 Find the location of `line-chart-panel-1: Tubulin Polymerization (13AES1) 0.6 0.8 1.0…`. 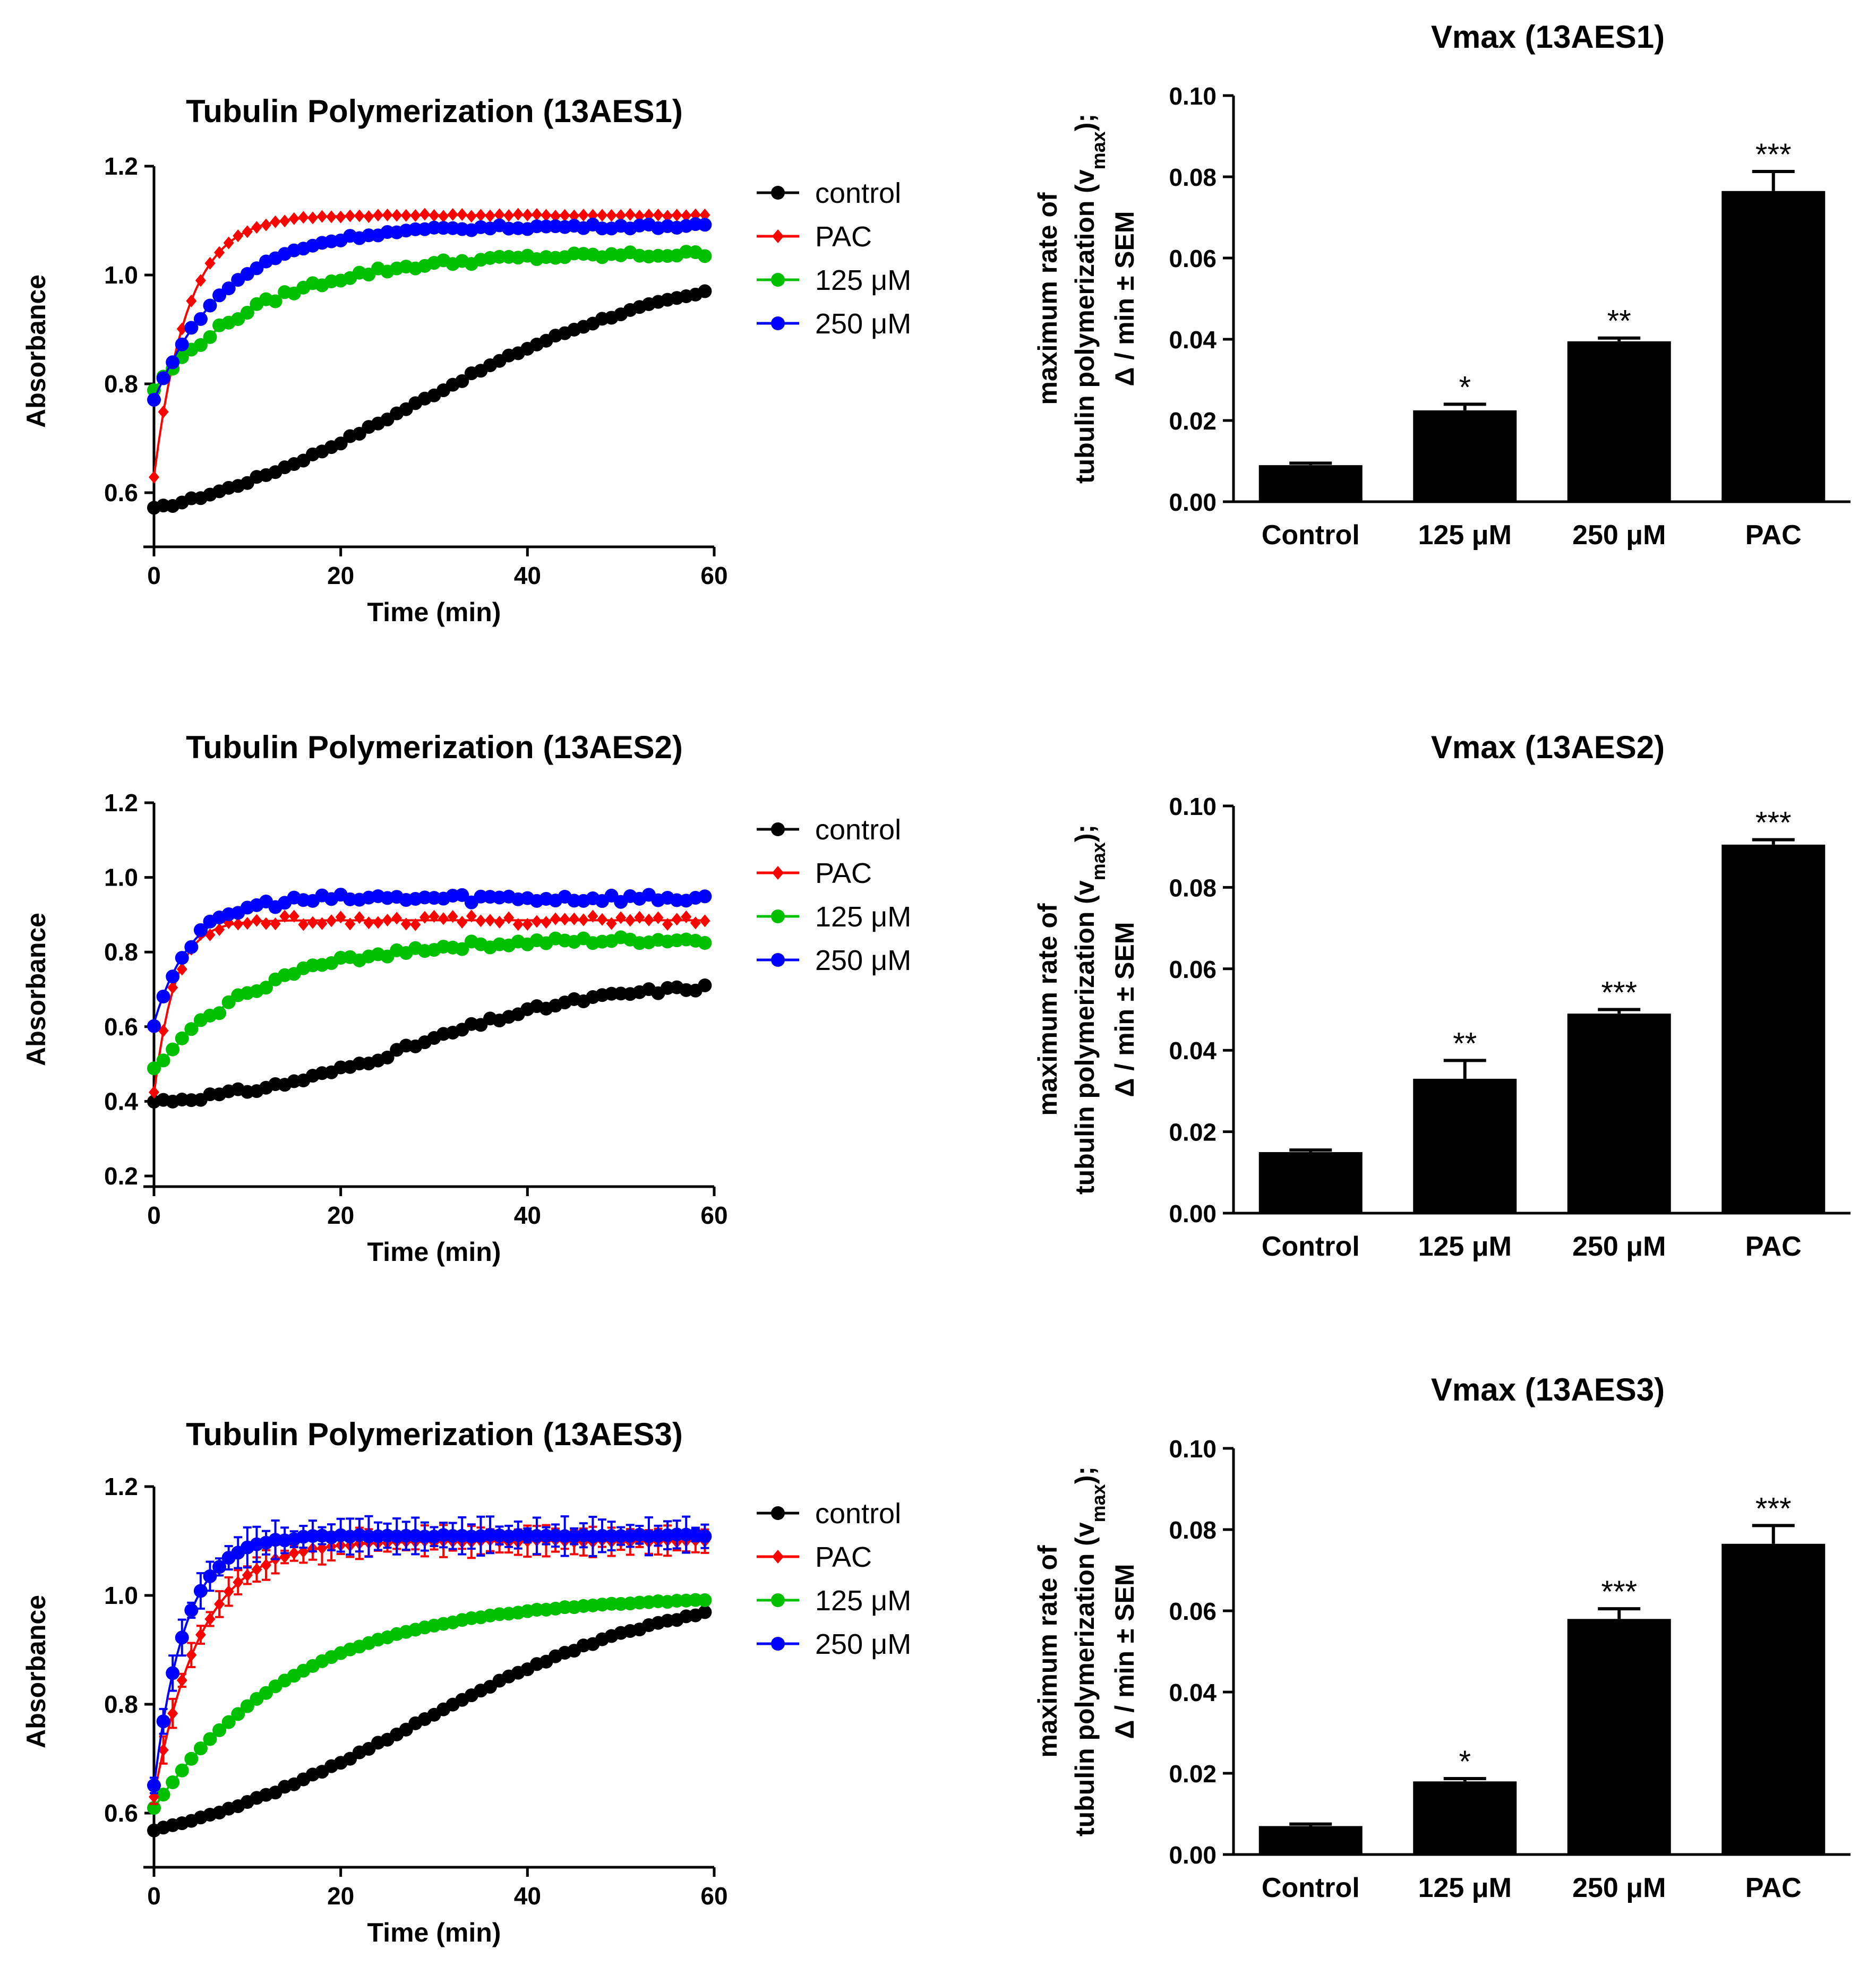

line-chart-panel-1: Tubulin Polymerization (13AES1) 0.6 0.8 1.0… is located at coordinates (466, 360).